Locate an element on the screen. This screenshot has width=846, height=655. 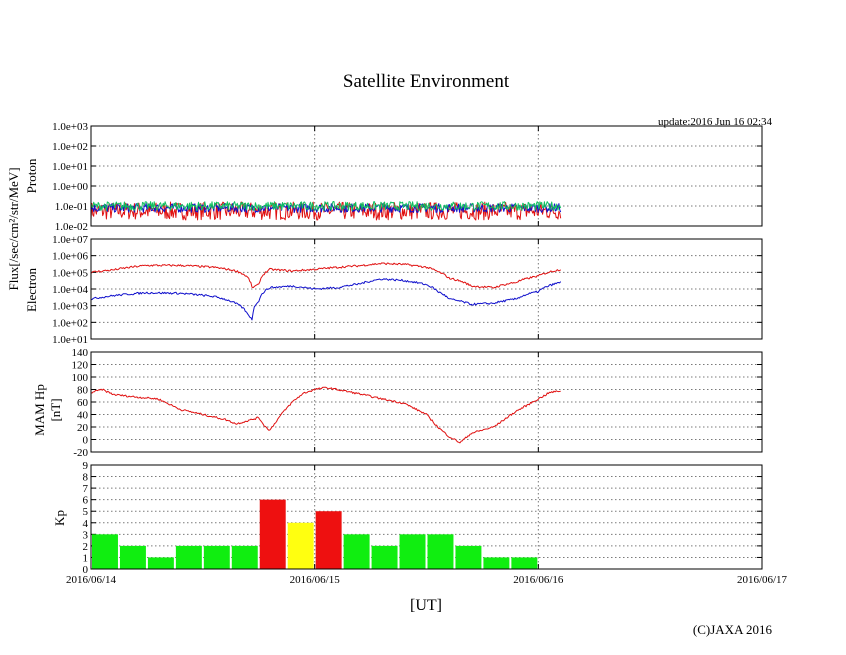
y-tick-label: 1.0e-02 is located at coordinates (71, 227).